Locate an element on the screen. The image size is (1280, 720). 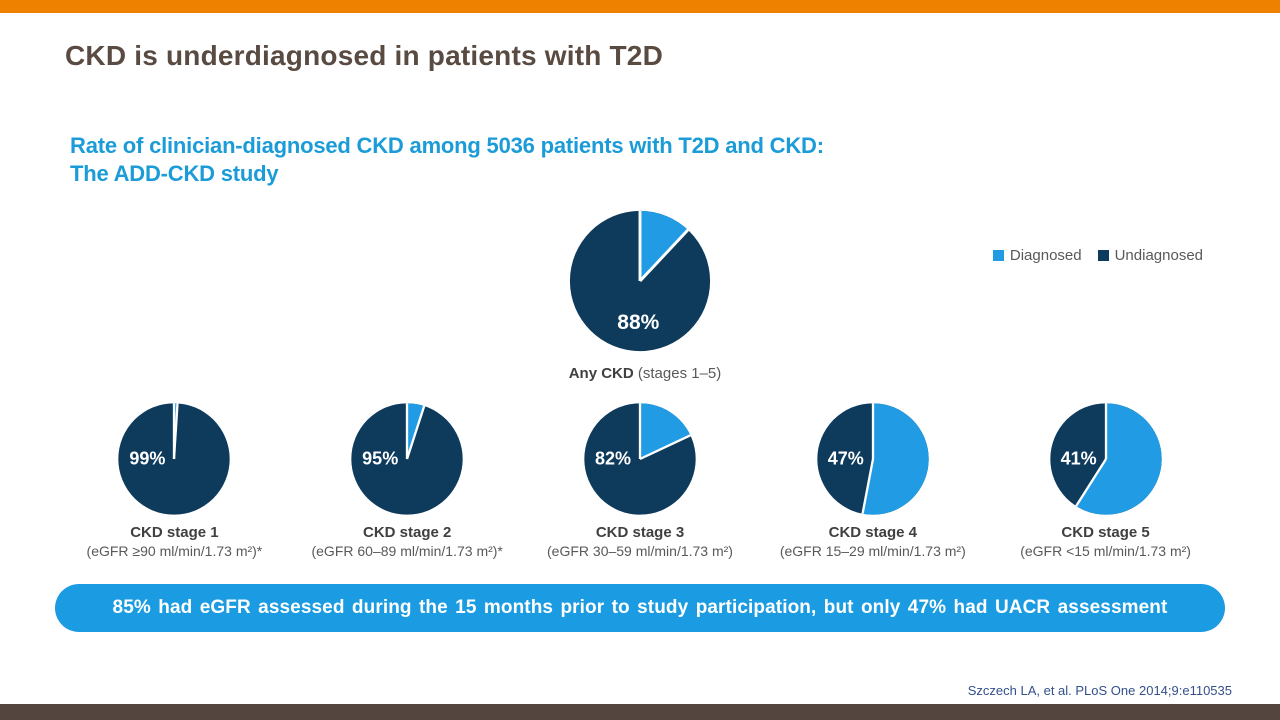
pie-value-any-ckd: 88% is located at coordinates (638, 323).